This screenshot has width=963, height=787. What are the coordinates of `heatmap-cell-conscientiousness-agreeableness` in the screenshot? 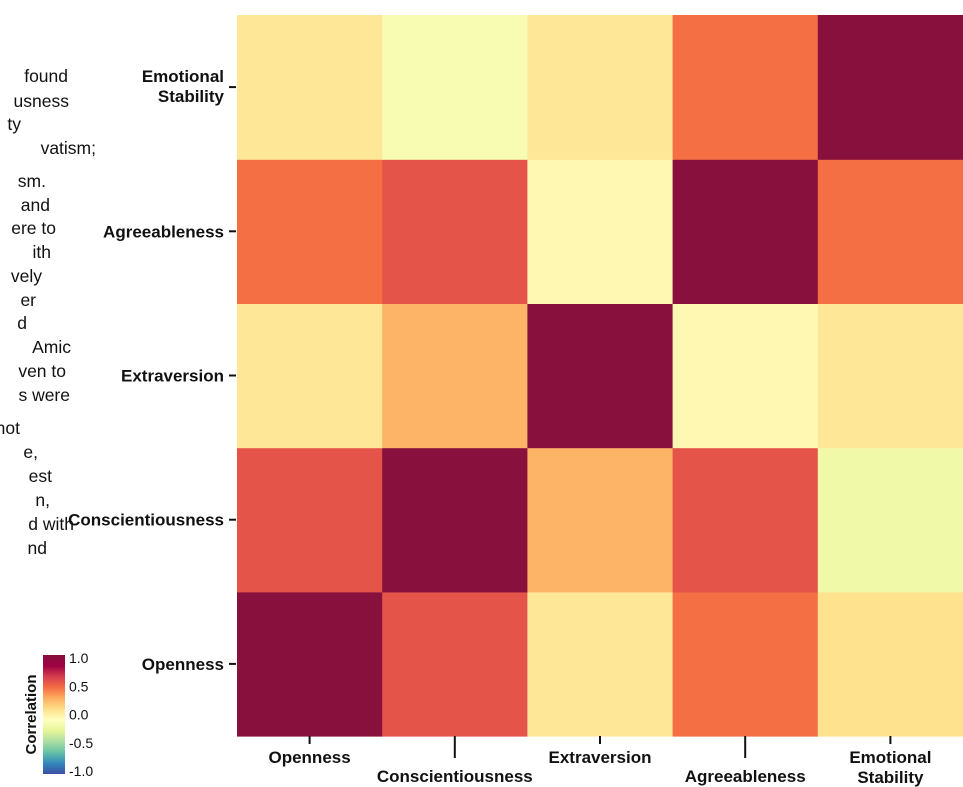 It's located at (745, 520).